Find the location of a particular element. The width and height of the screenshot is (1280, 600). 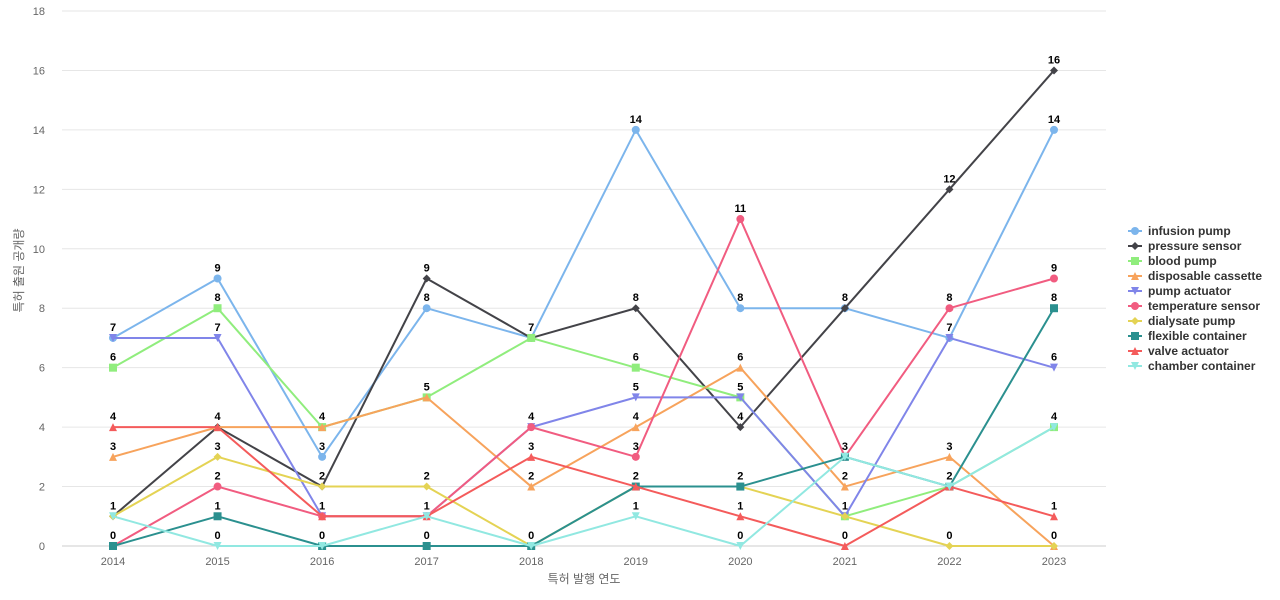

legend-item: flexible container is located at coordinates (1187, 336).